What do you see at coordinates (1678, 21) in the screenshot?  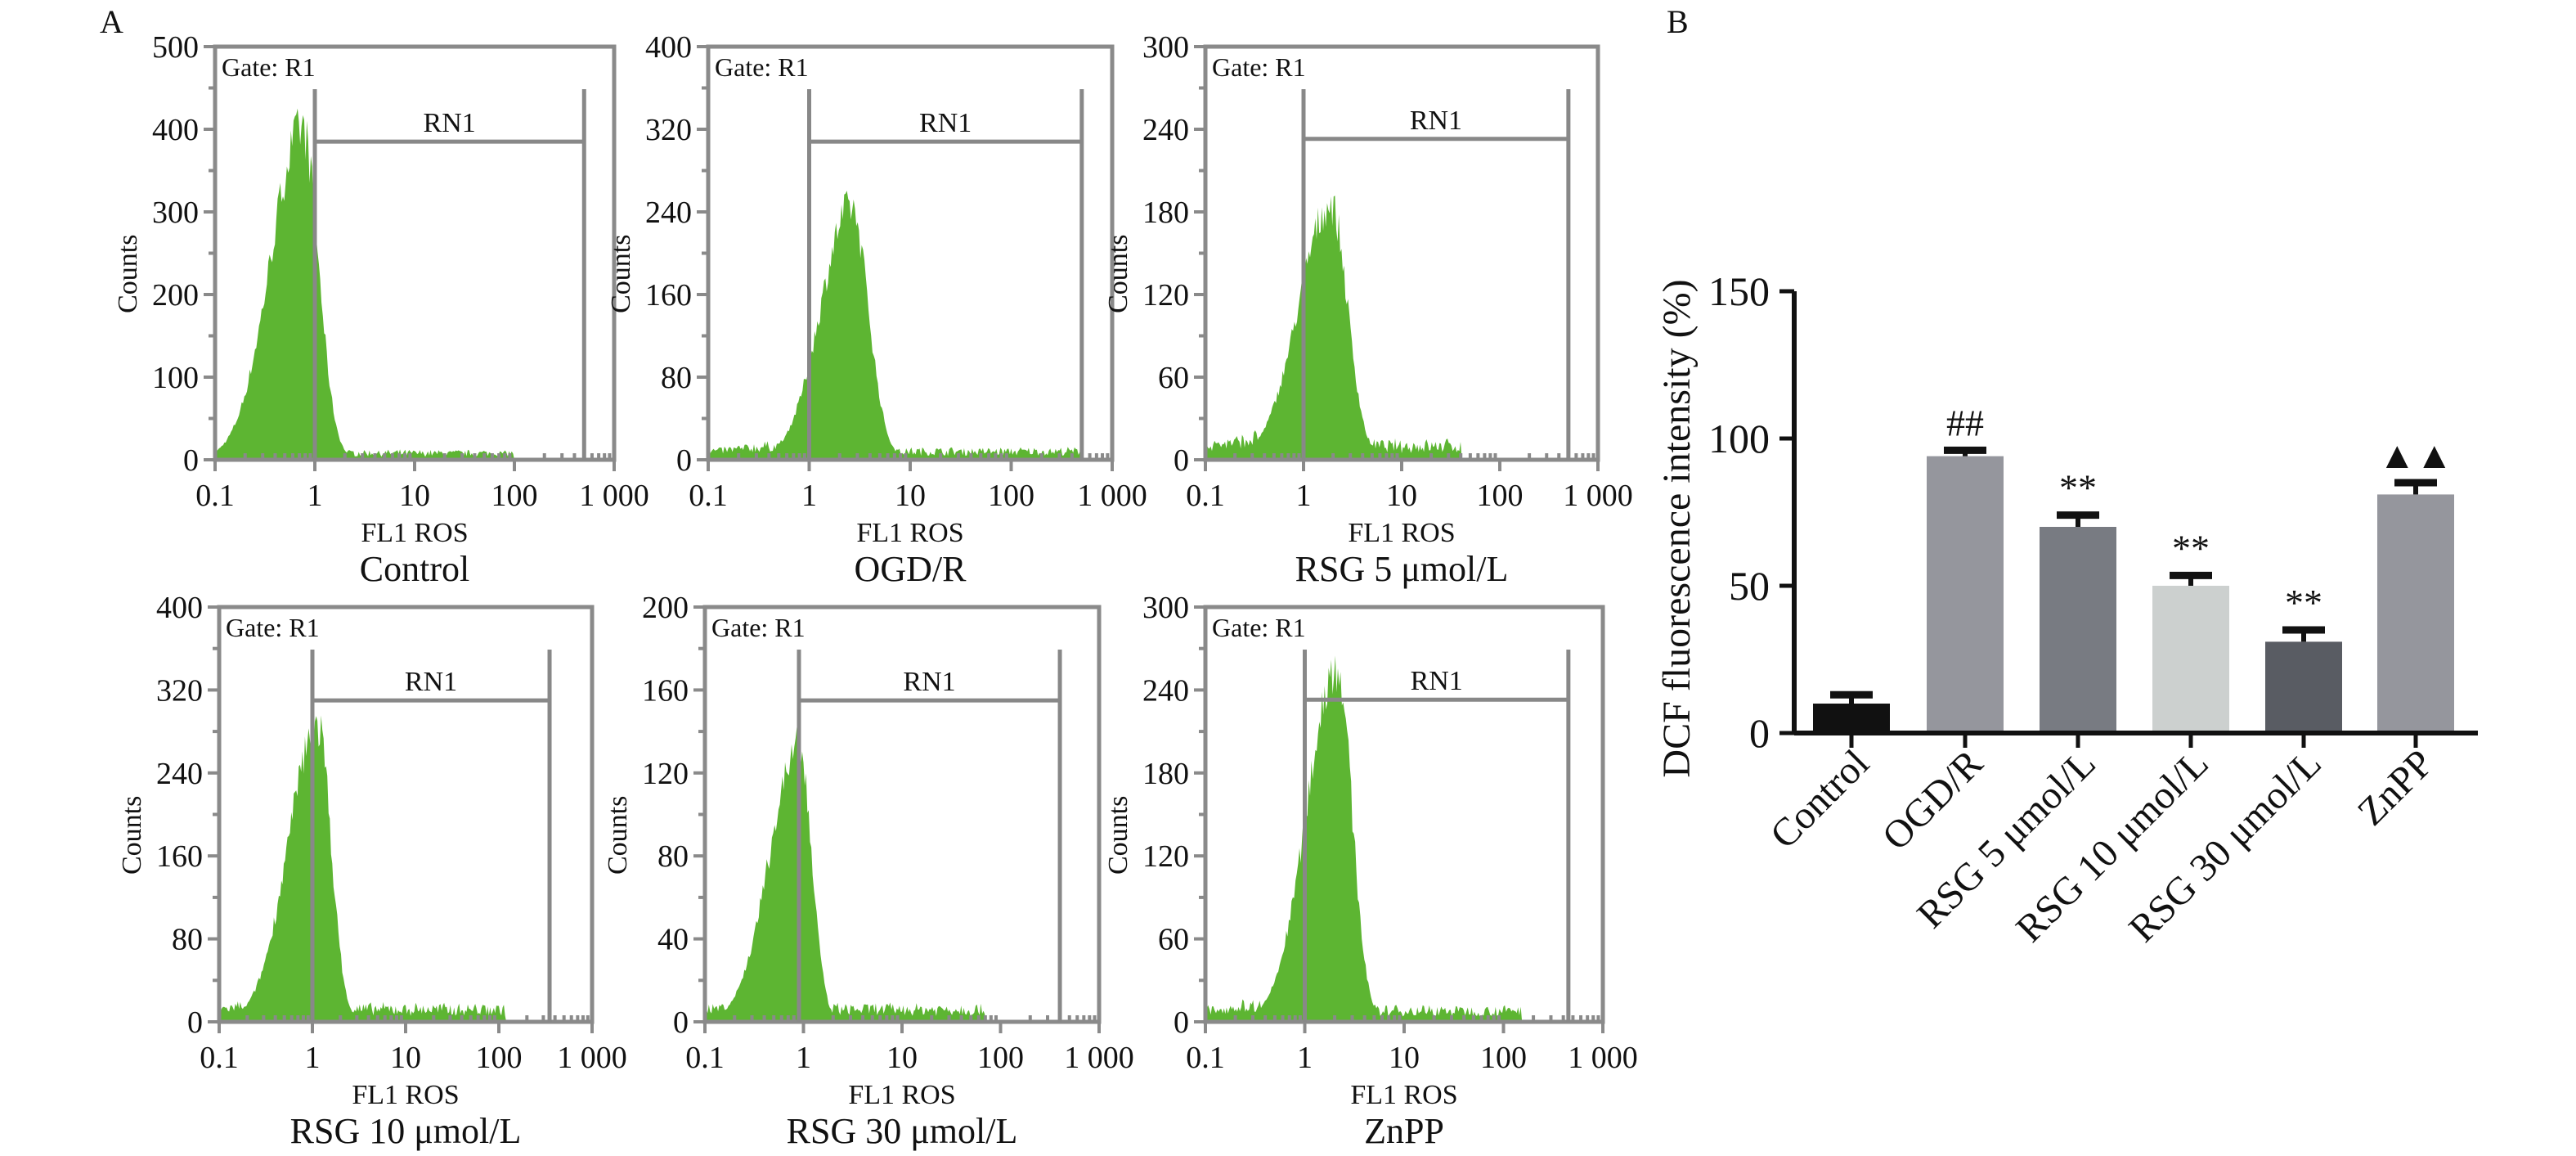 I see `panel-b-letter: B` at bounding box center [1678, 21].